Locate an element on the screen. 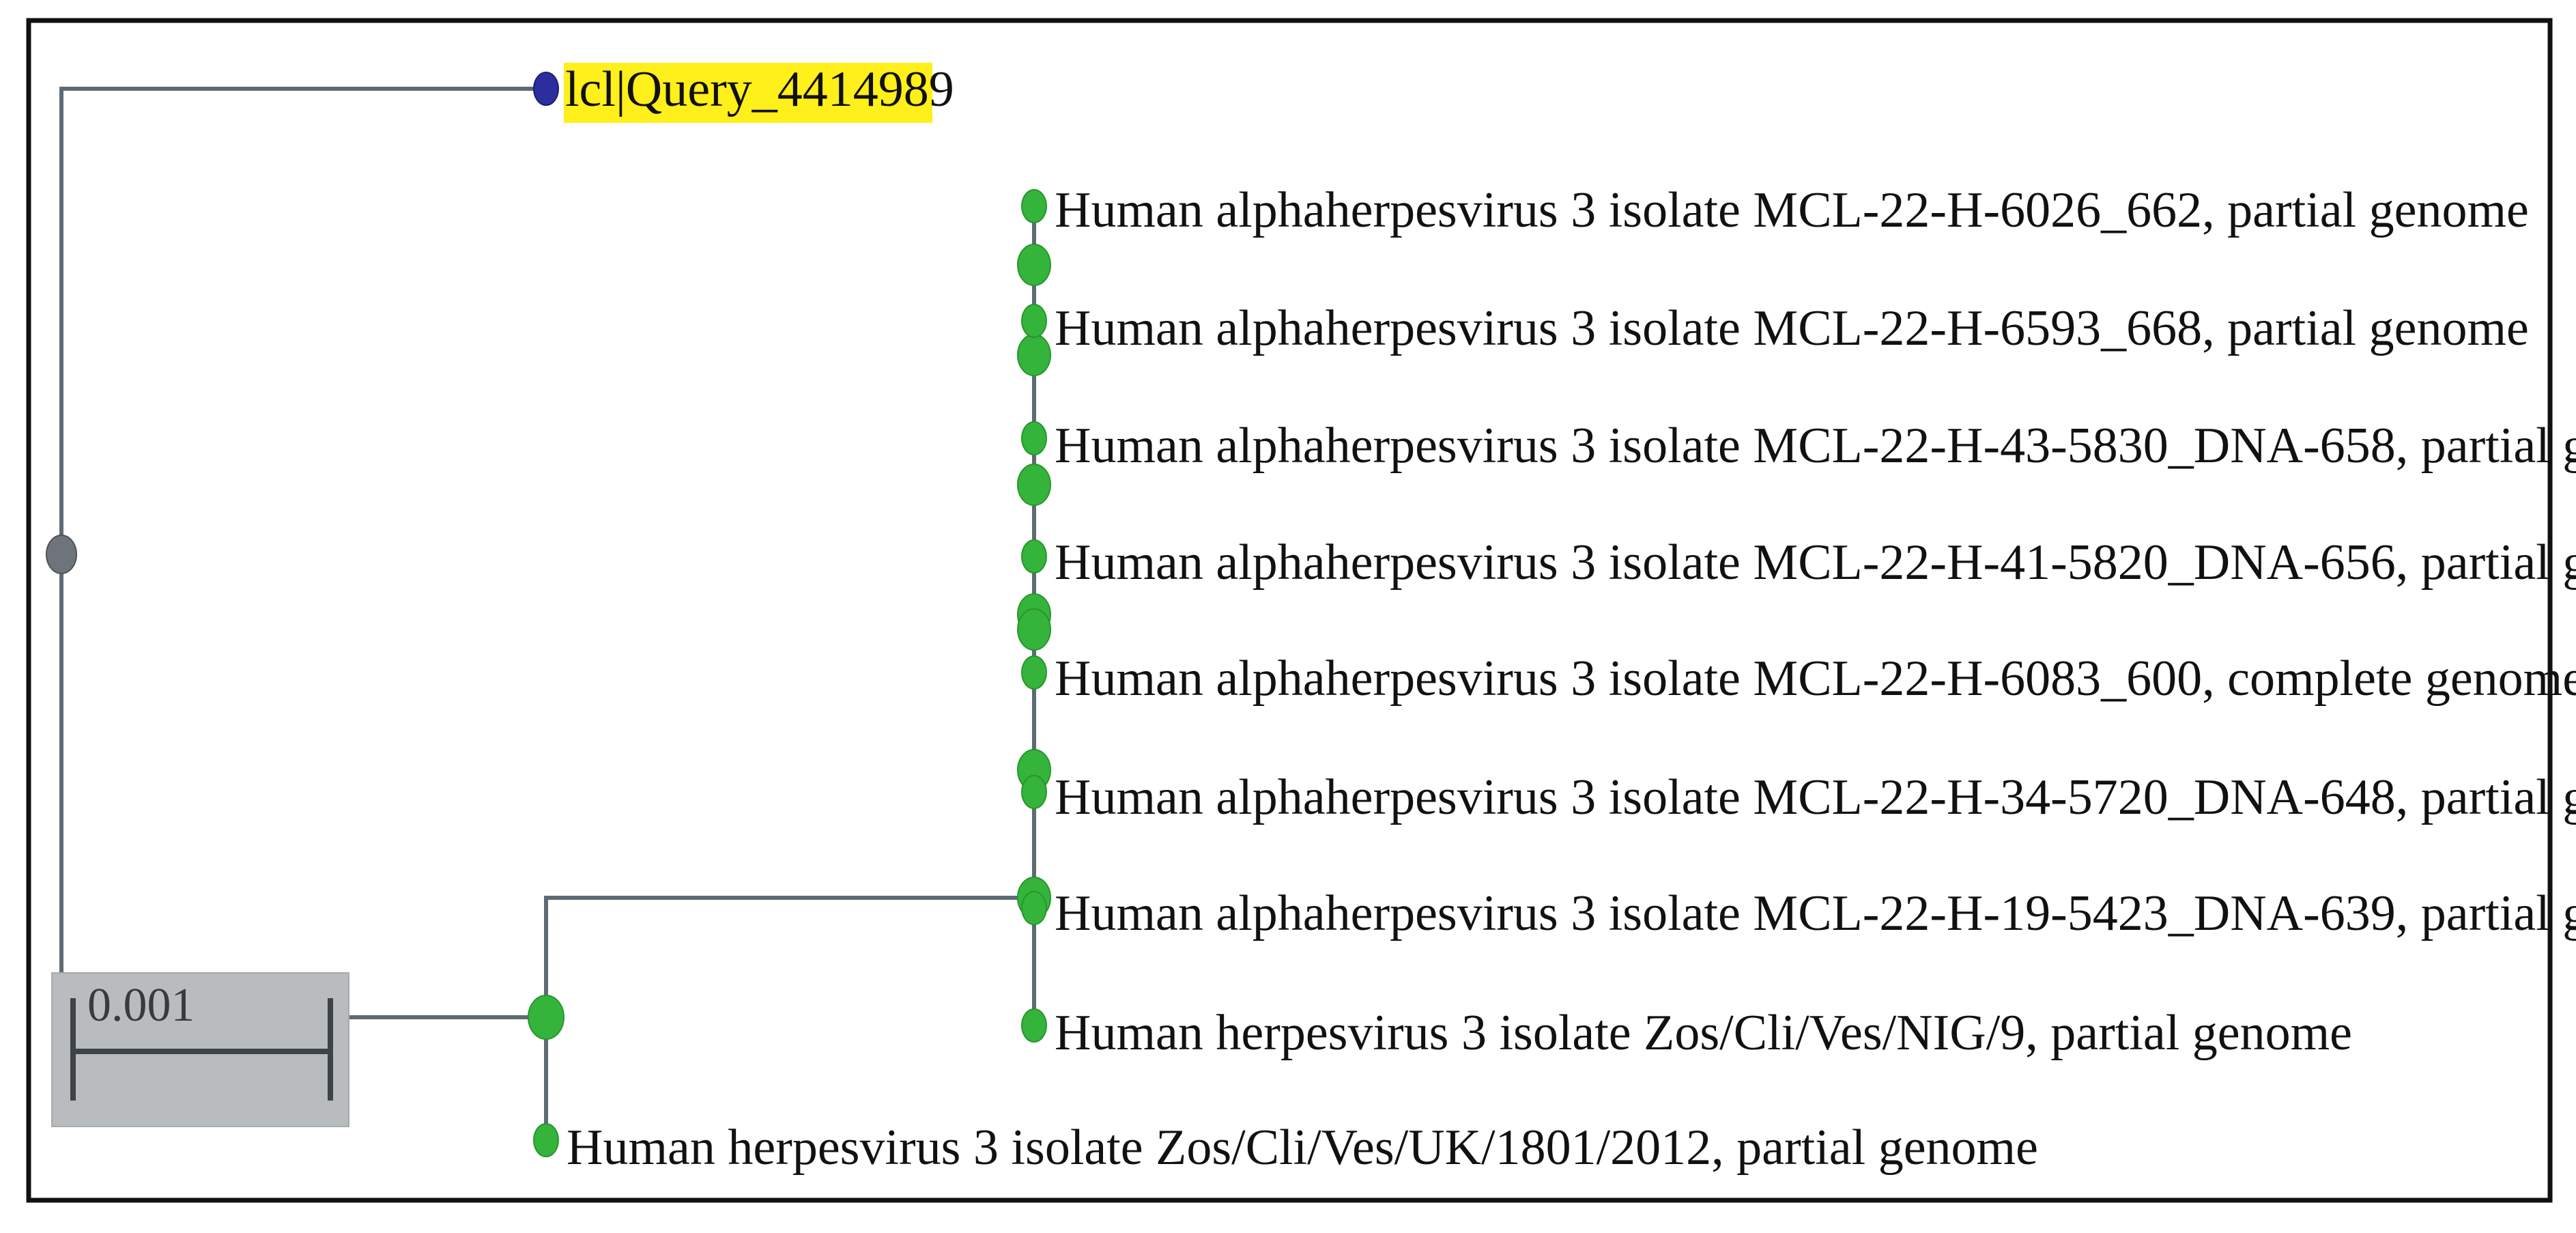  query-highlight is located at coordinates (748, 93).